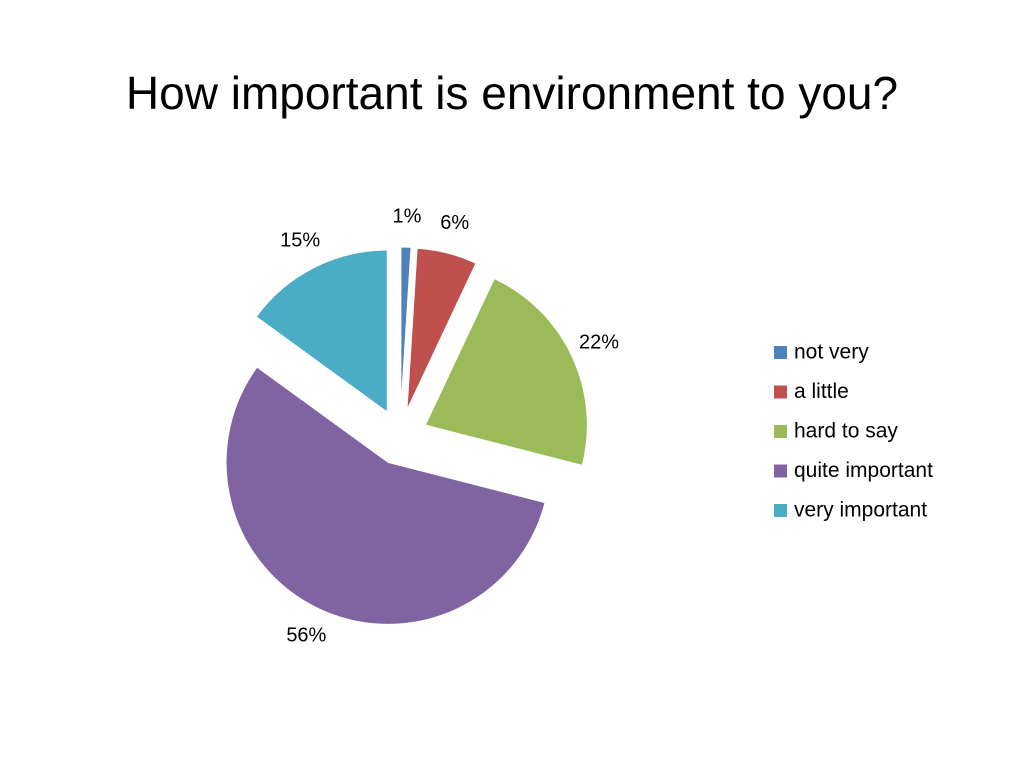  I want to click on legend-label: very important, so click(860, 510).